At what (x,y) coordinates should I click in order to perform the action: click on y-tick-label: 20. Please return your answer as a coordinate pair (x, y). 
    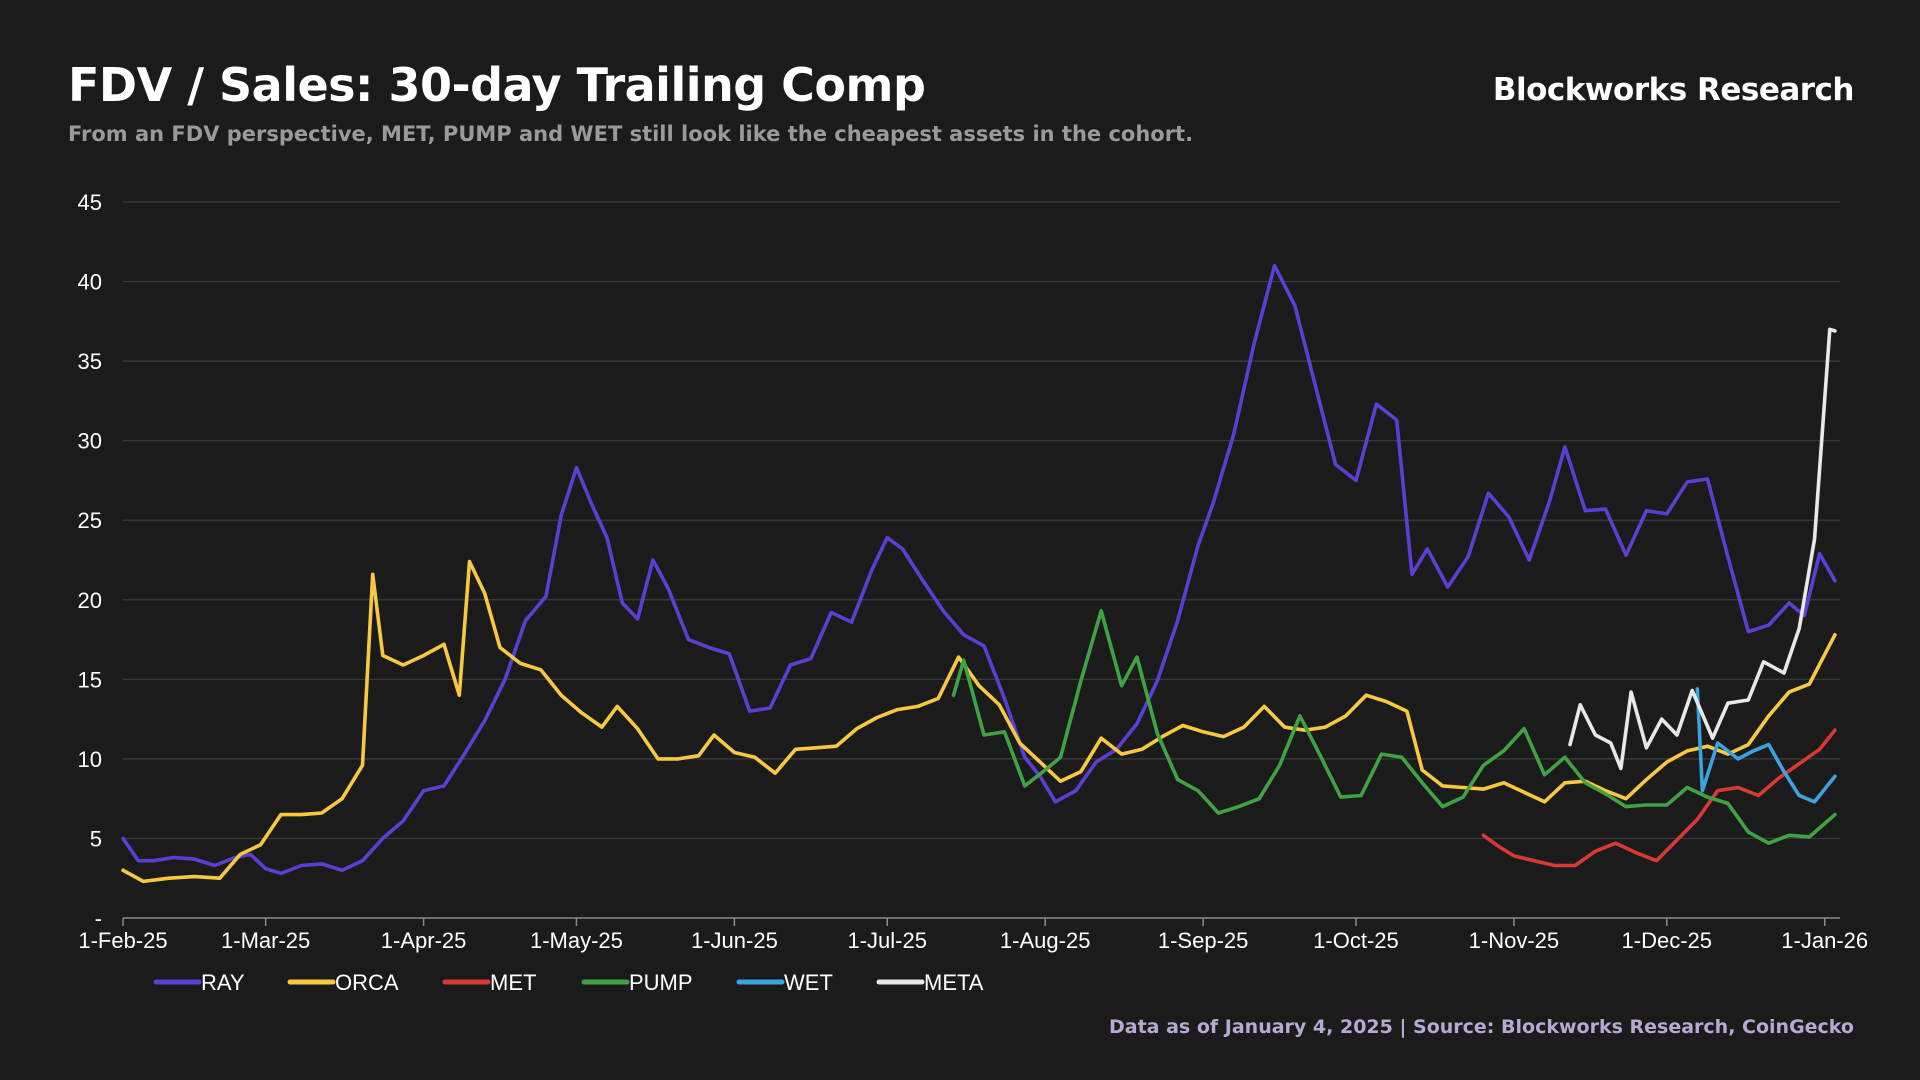
    Looking at the image, I should click on (90, 600).